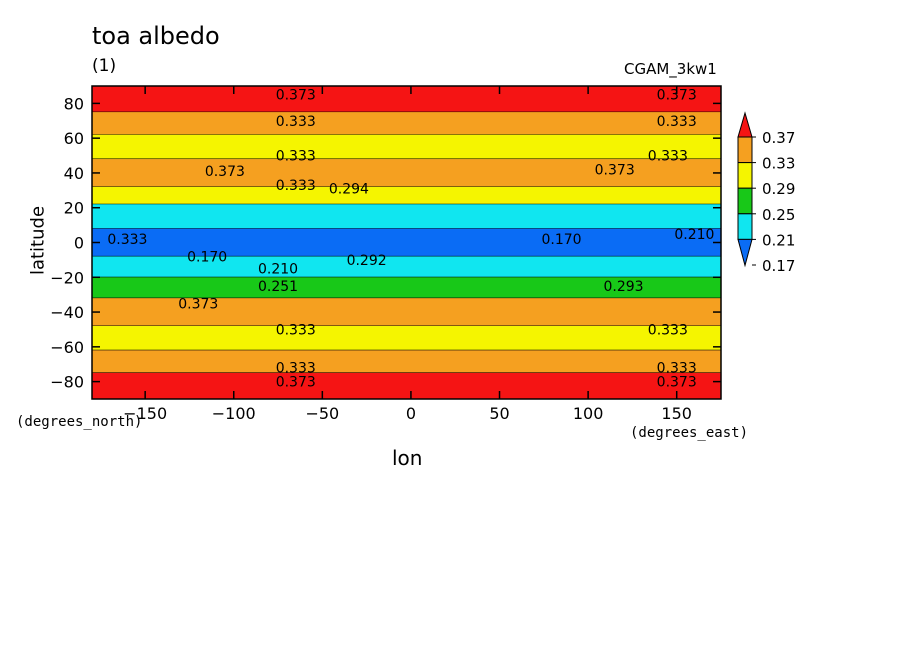 The height and width of the screenshot is (654, 904). I want to click on y-axis-units: (degrees_north), so click(79, 422).